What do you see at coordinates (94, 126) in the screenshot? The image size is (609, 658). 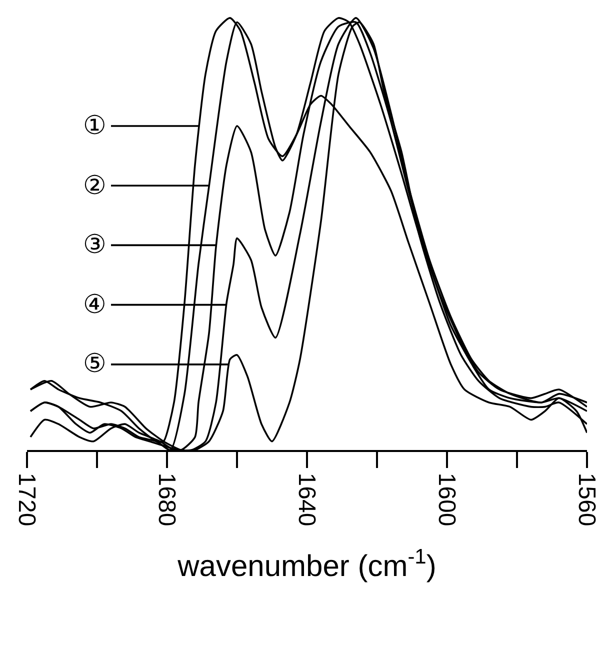 I see `legend-label: ①` at bounding box center [94, 126].